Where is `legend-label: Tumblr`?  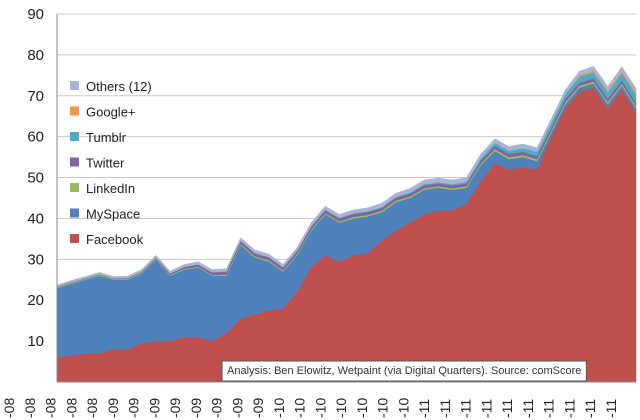
legend-label: Tumblr is located at coordinates (106, 137).